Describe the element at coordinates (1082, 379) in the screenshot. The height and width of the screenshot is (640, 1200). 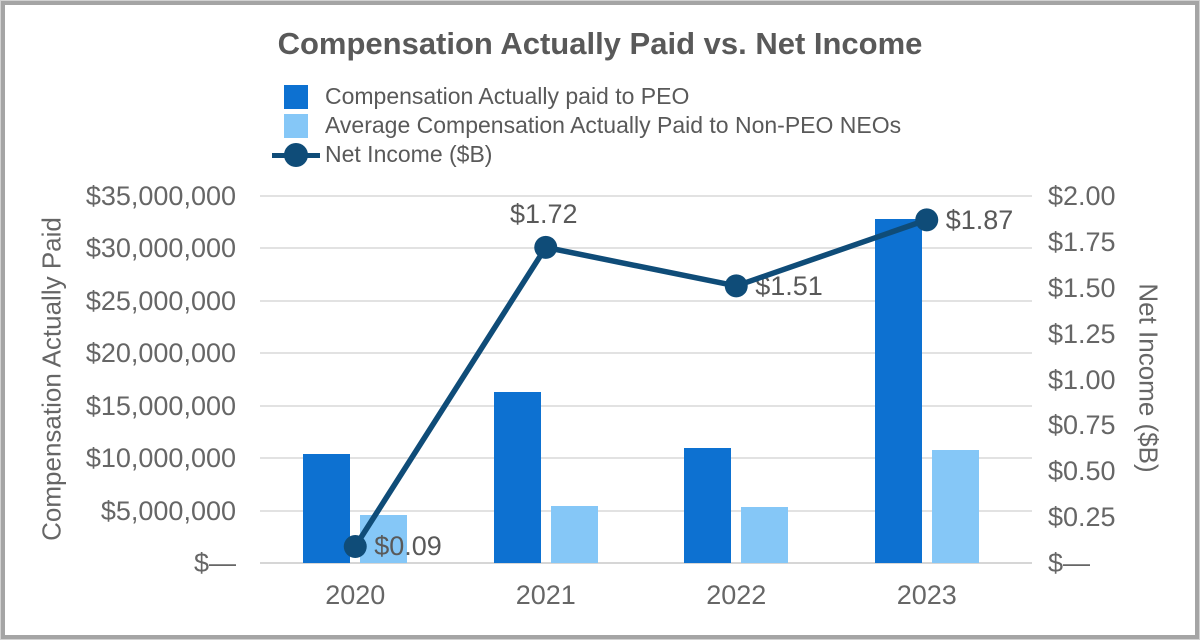
I see `right-axis-tick-label: $1.00` at that location.